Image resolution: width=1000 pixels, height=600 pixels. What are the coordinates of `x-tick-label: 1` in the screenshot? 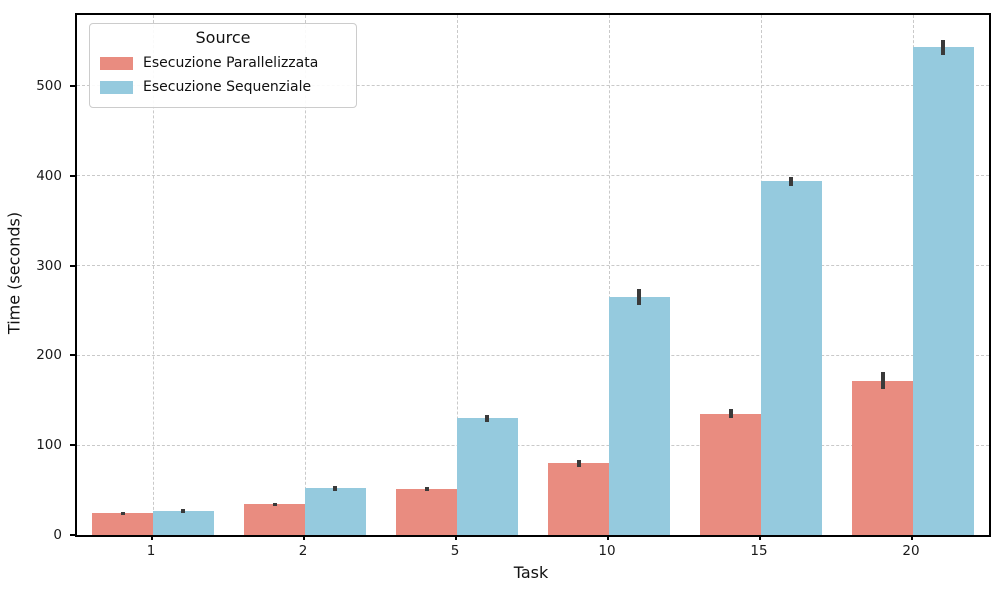 It's located at (151, 551).